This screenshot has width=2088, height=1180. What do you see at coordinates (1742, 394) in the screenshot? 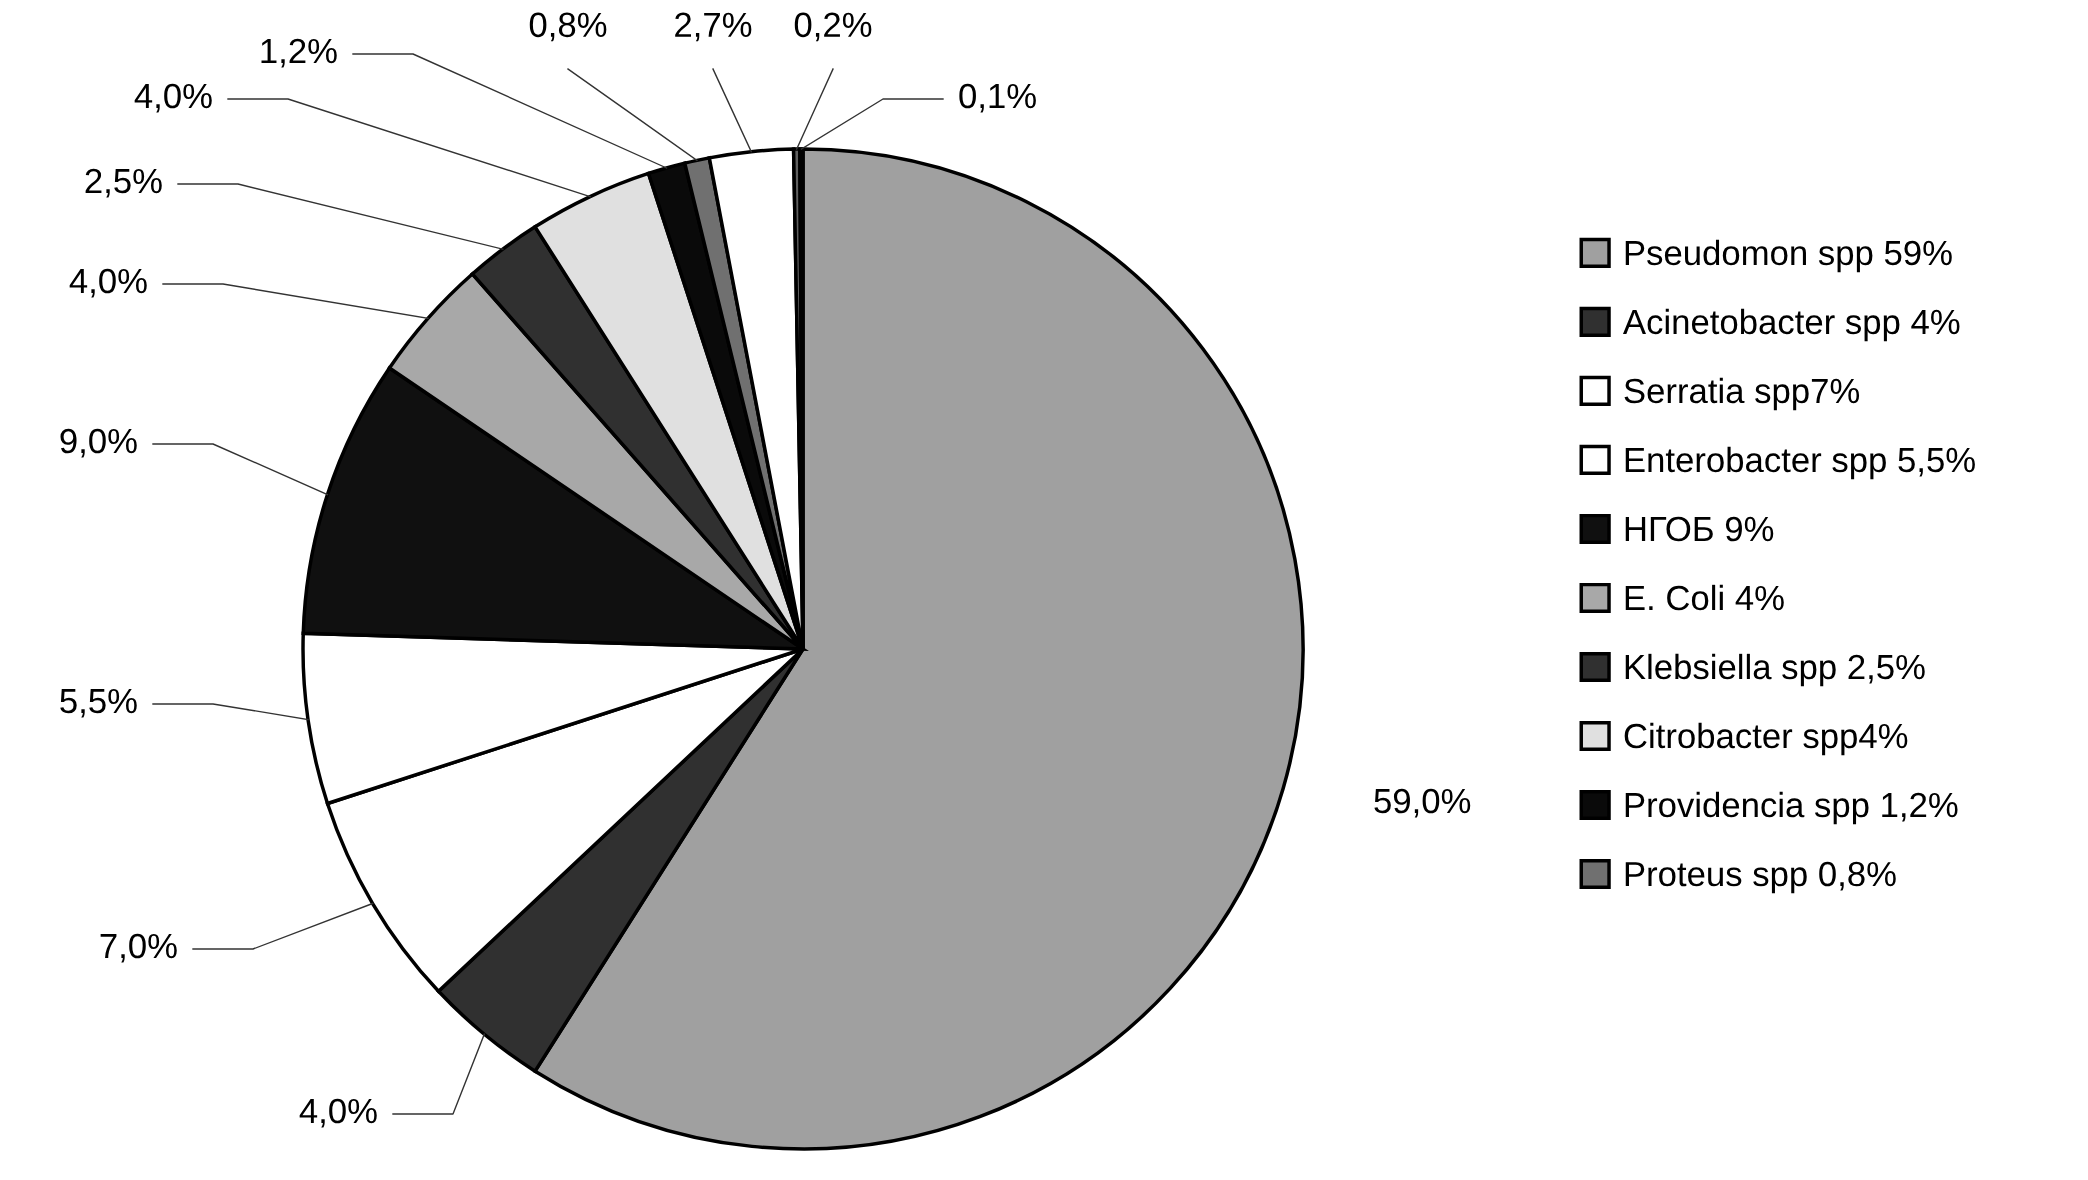
I see `legend-label: Serratia spp7%` at bounding box center [1742, 394].